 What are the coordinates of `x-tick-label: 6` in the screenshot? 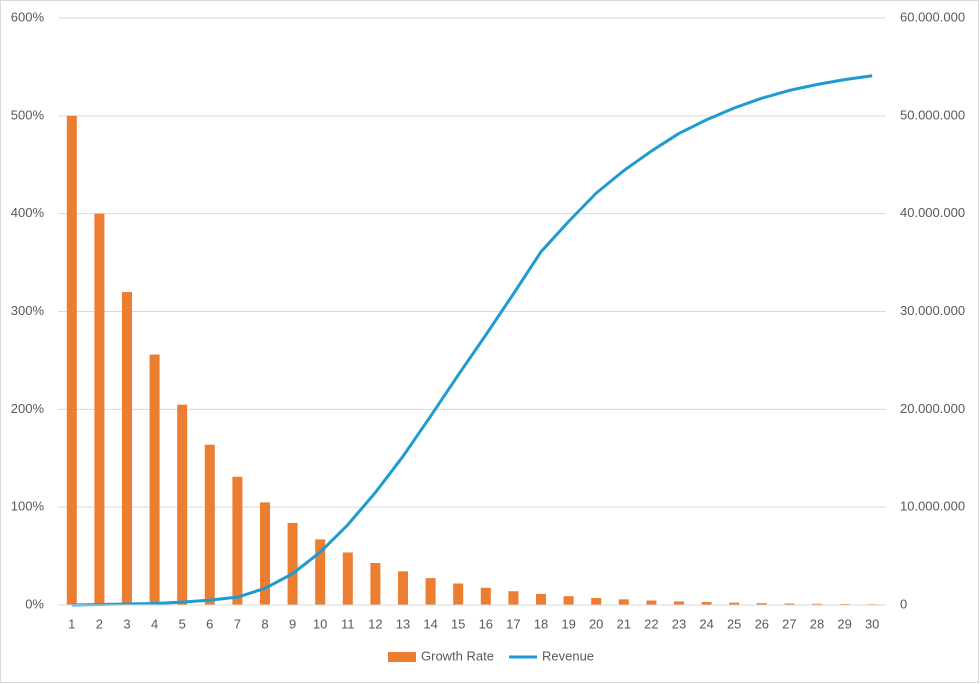 It's located at (209, 623).